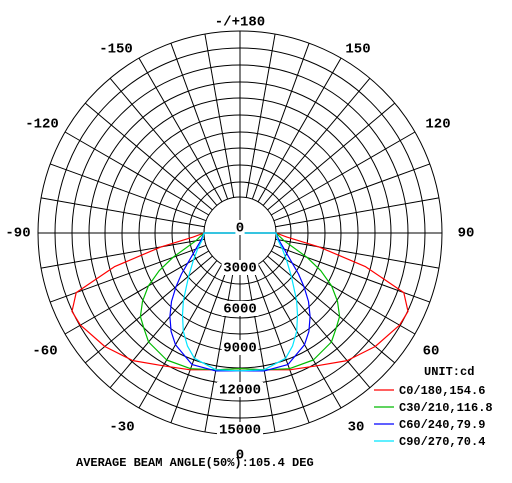 Image resolution: width=512 pixels, height=483 pixels. I want to click on angle-label: 120, so click(437, 125).